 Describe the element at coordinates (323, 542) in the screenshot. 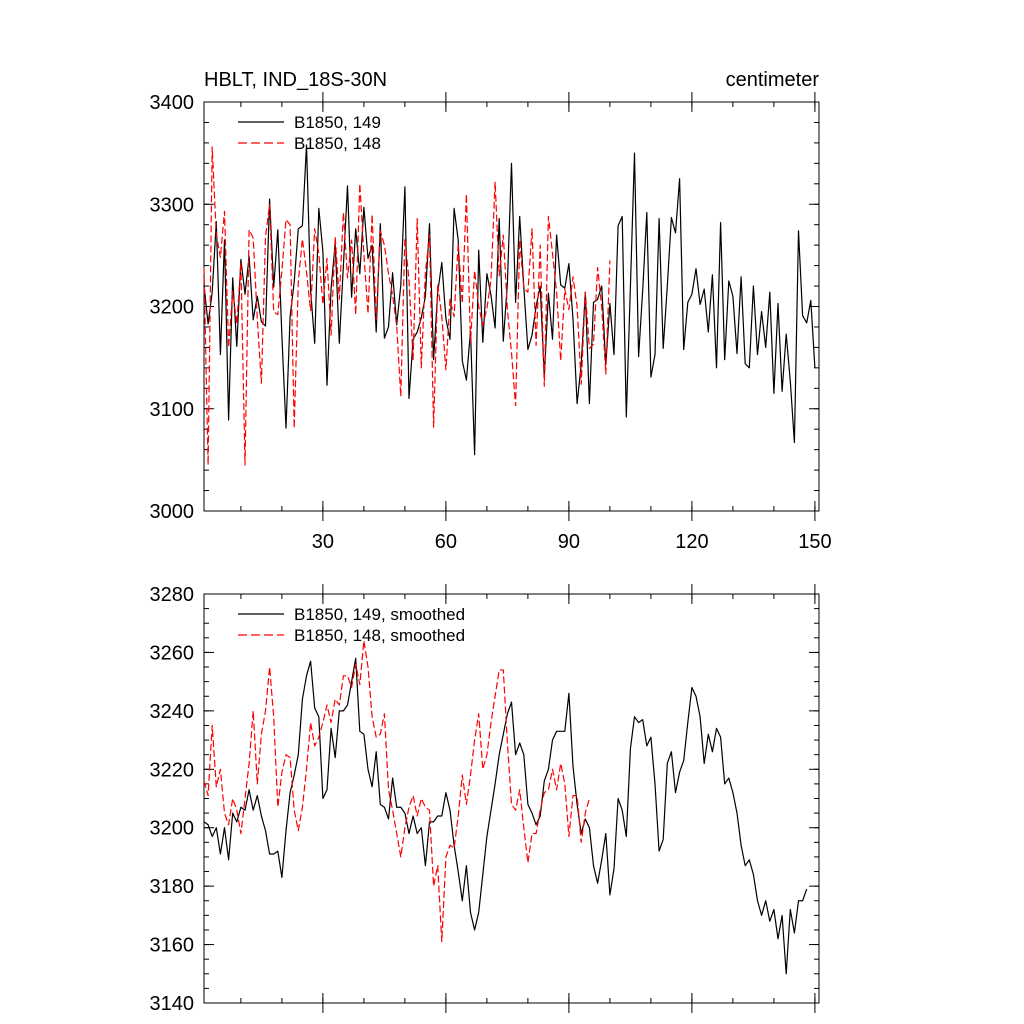

I see `top-x-tick-label: 30` at that location.